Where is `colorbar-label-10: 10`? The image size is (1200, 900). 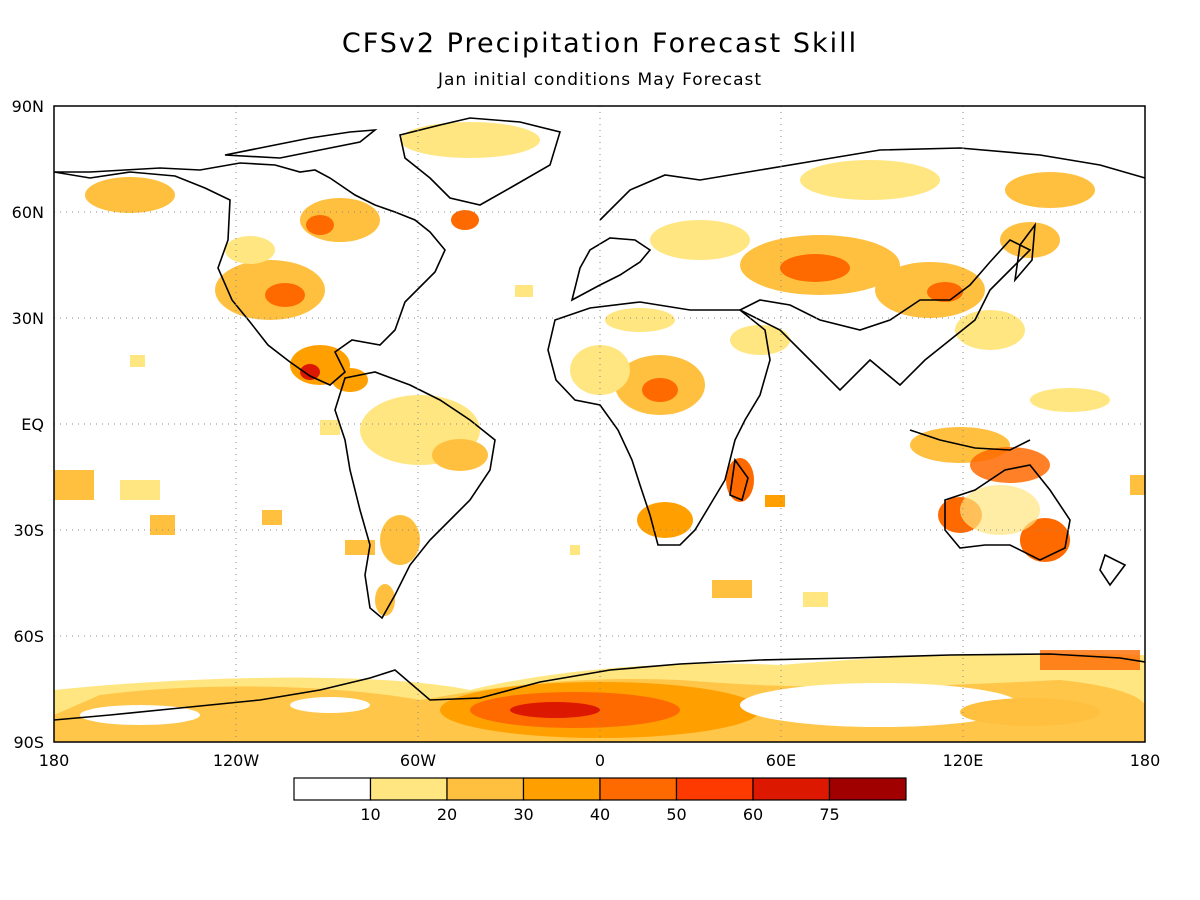
colorbar-label-10: 10 is located at coordinates (370, 814).